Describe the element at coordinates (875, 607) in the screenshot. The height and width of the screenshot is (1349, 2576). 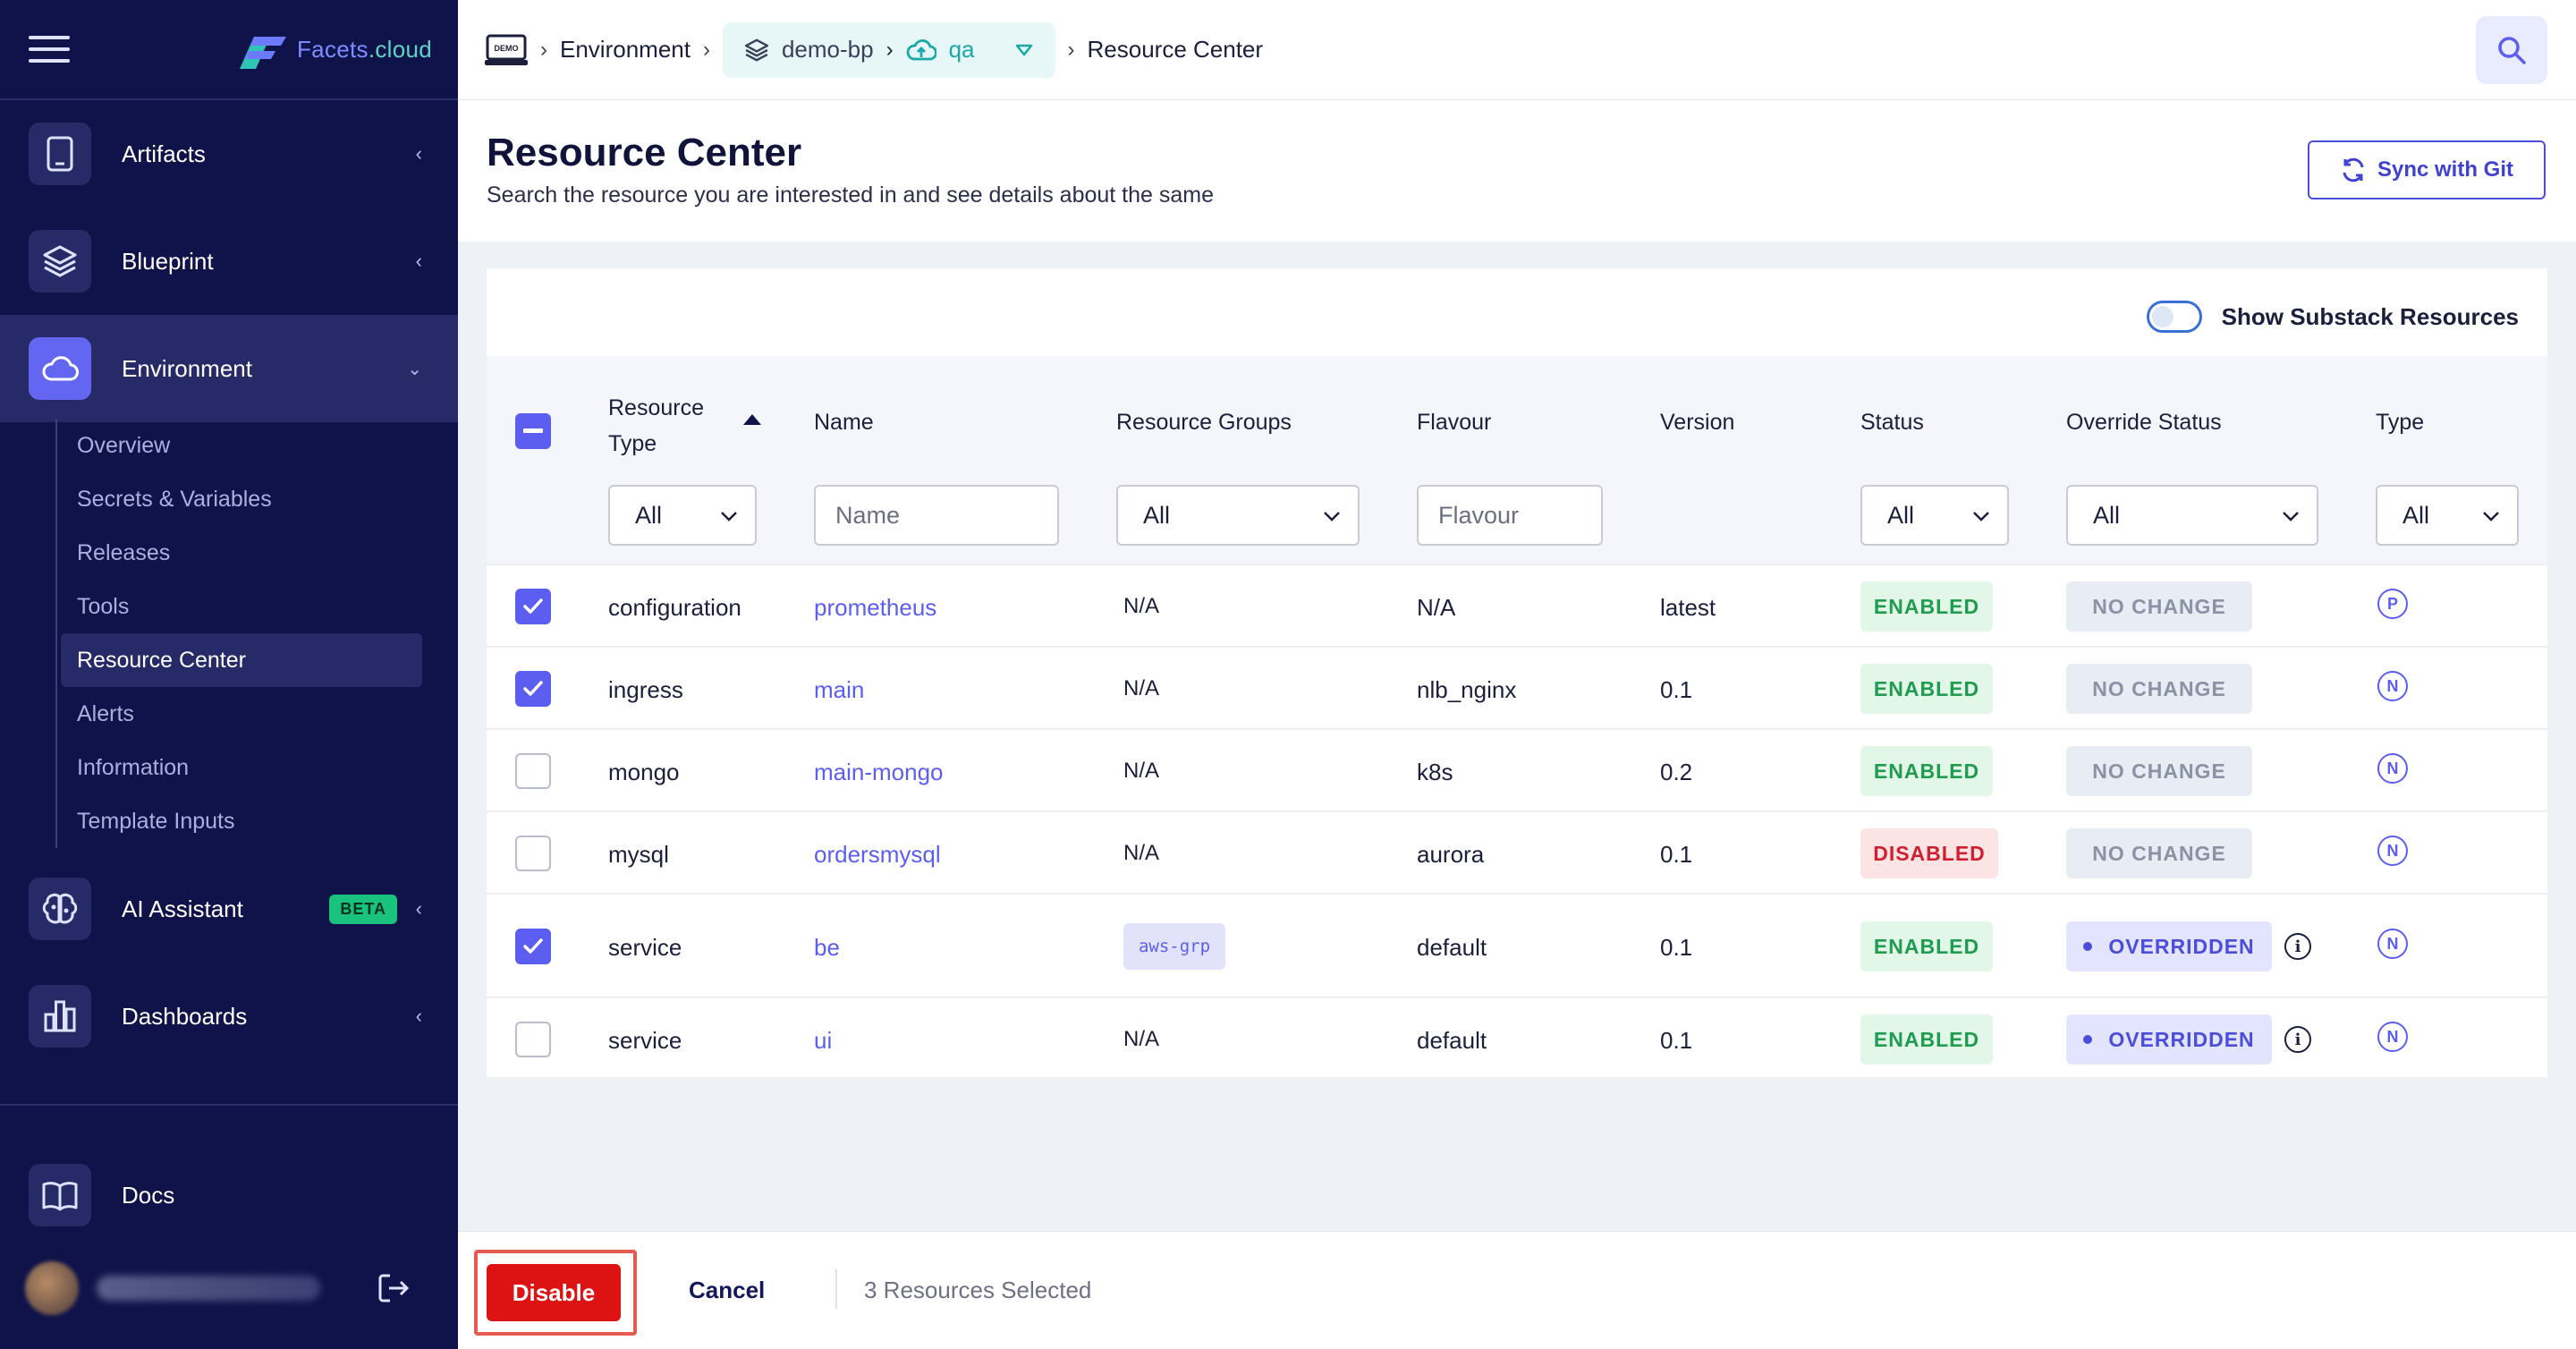
I see `cell-name-link: prometheus` at that location.